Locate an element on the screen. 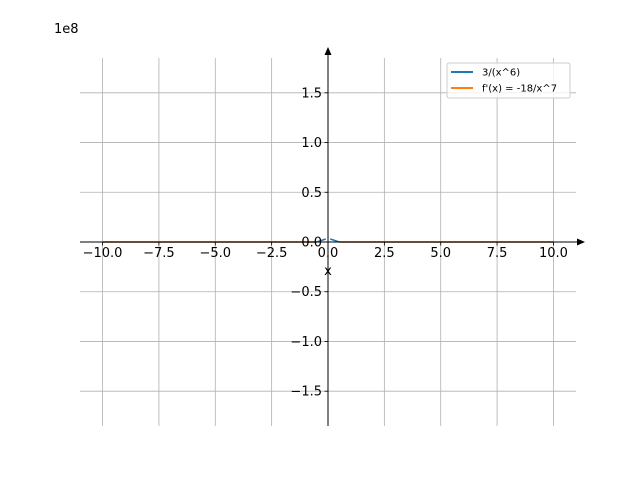  legend: 3/(x^6) f'(x) = -18/x^7 is located at coordinates (508, 80).